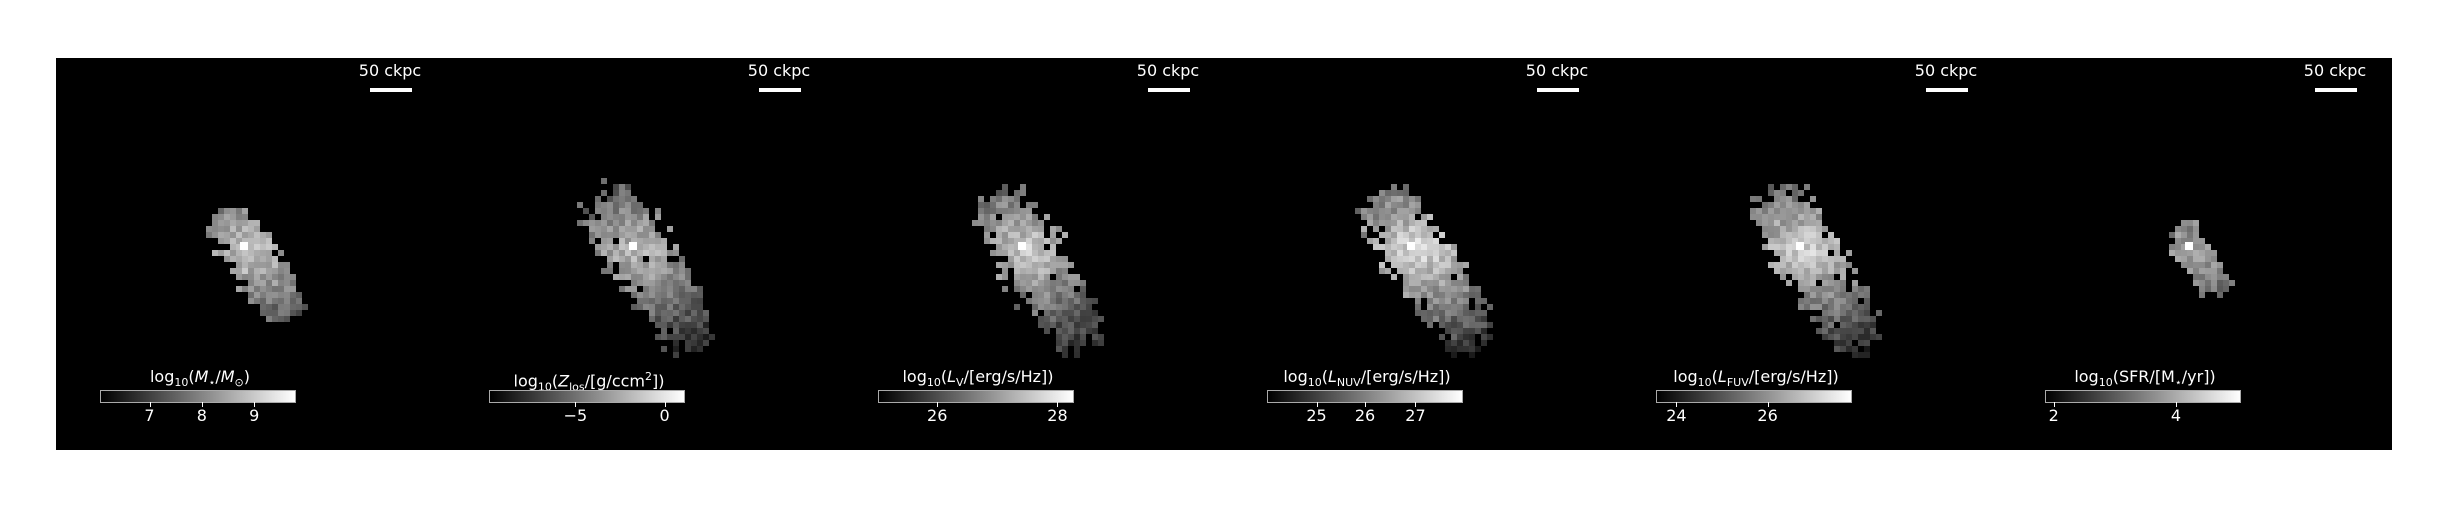 The image size is (2444, 507). I want to click on colorbar: log10(LV/[erg/s/Hz]) 26 28, so click(978, 396).